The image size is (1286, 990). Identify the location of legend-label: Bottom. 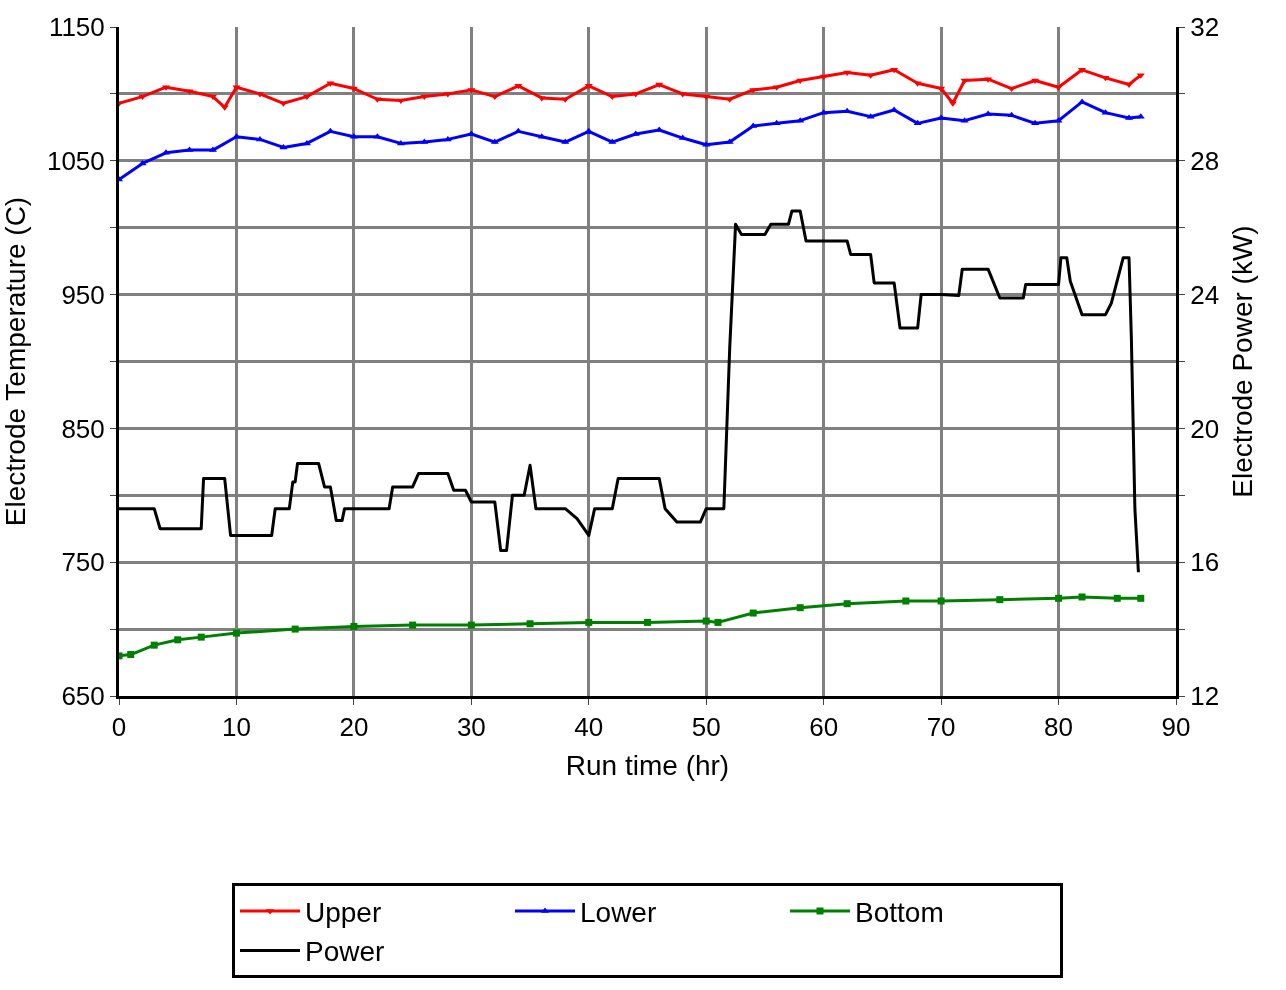
(899, 912).